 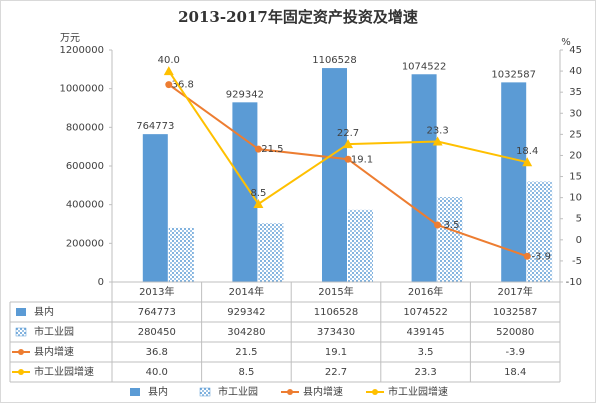 What do you see at coordinates (574, 282) in the screenshot?
I see `y2-tick-label: -10` at bounding box center [574, 282].